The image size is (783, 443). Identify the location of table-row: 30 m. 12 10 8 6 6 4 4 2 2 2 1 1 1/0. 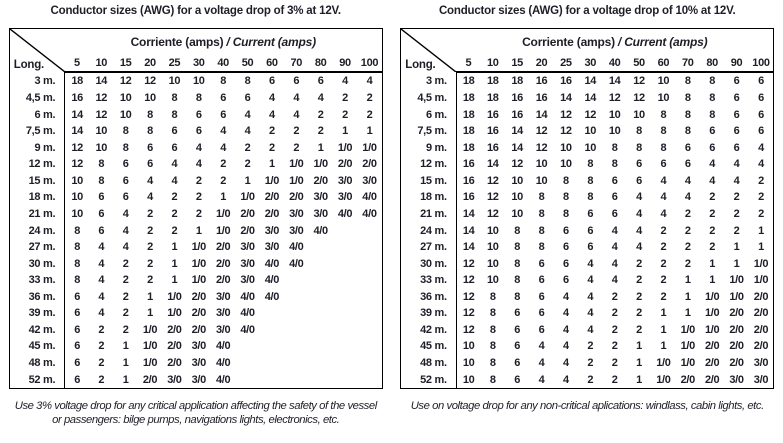
(587, 263).